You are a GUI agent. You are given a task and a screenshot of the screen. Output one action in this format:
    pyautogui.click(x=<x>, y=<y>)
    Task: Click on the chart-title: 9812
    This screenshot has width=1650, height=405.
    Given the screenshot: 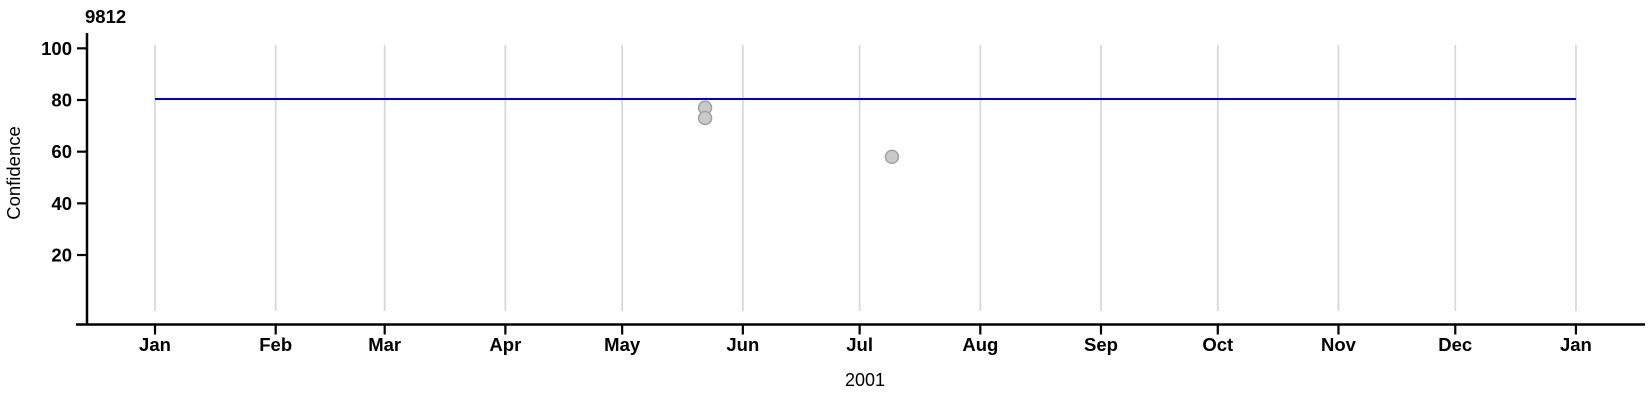 What is the action you would take?
    pyautogui.click(x=105, y=16)
    